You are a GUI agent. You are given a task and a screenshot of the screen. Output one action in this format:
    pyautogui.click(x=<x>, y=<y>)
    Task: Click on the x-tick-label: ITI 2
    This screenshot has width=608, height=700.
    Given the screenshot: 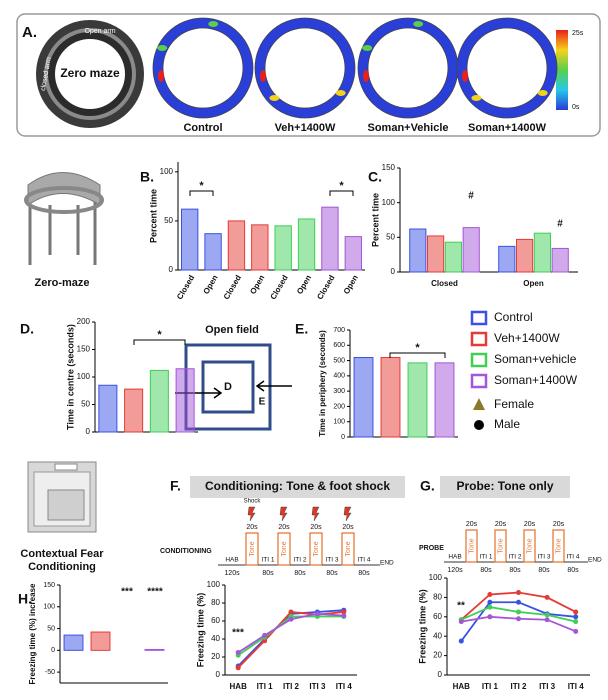 What is the action you would take?
    pyautogui.click(x=291, y=686)
    